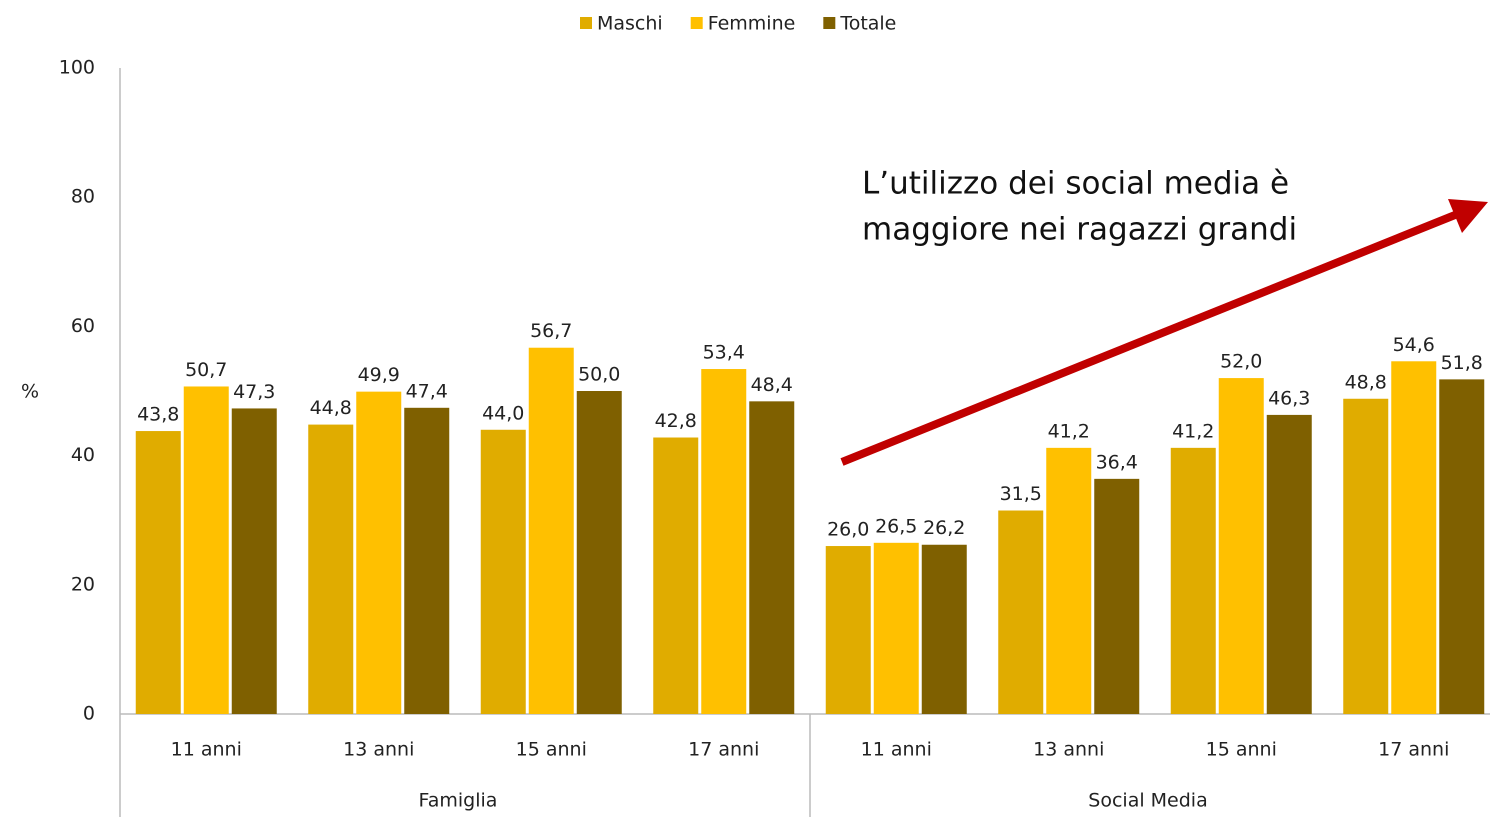 The width and height of the screenshot is (1490, 817). What do you see at coordinates (1462, 363) in the screenshot?
I see `value-label: 51,8` at bounding box center [1462, 363].